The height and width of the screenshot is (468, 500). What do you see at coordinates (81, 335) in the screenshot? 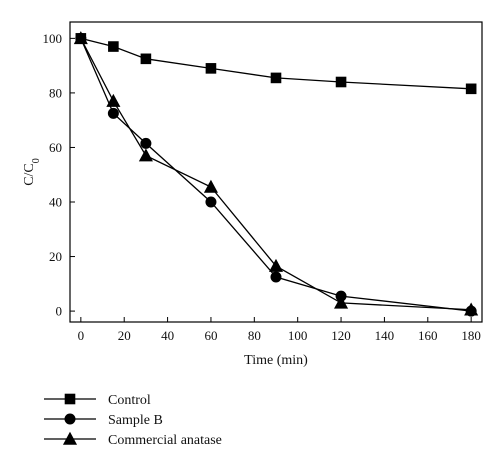
I see `x-tick-label: 0` at bounding box center [81, 335].